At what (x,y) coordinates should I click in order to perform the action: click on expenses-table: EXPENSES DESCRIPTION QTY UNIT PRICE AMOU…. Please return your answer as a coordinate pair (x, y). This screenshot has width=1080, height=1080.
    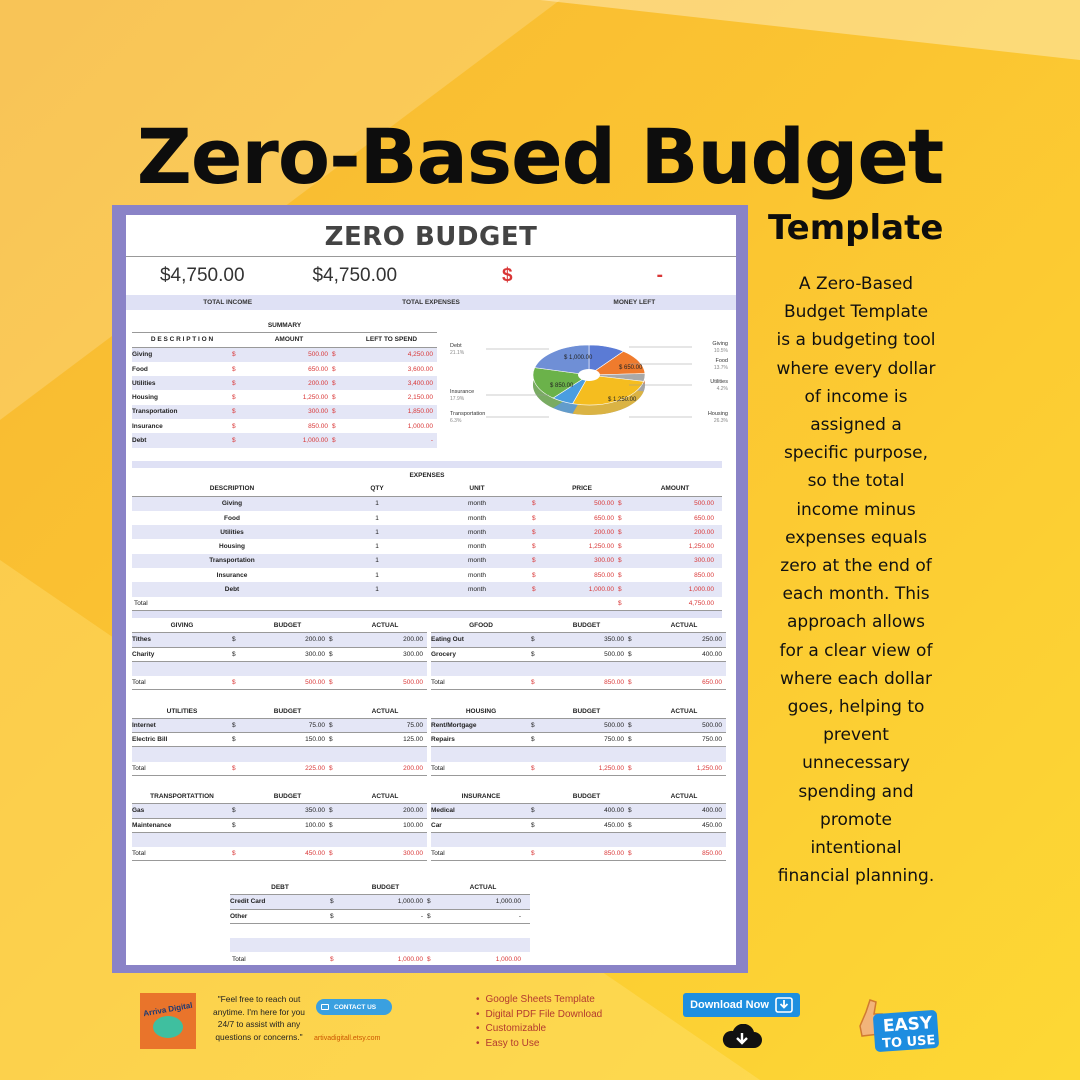
    Looking at the image, I should click on (427, 539).